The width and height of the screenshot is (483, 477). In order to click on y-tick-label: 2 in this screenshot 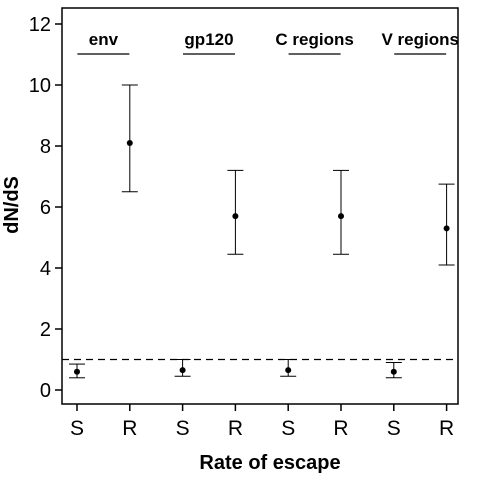, I will do `click(45, 330)`.